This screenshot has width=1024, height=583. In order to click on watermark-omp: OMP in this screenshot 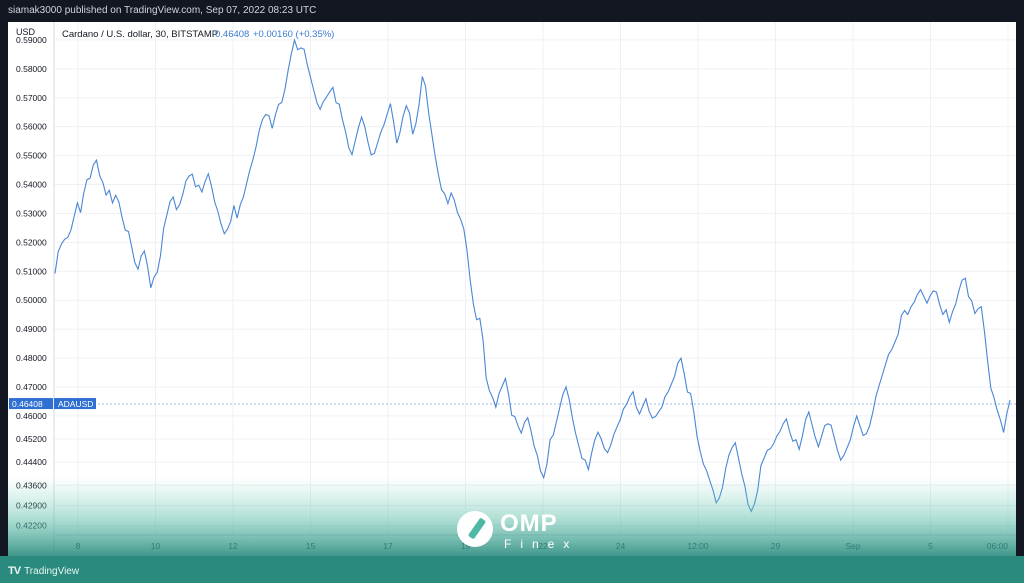, I will do `click(529, 523)`.